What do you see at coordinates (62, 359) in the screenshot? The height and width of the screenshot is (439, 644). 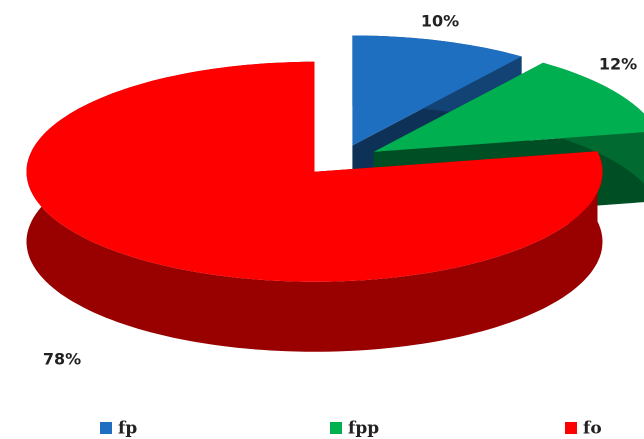 I see `data-label: 78%` at bounding box center [62, 359].